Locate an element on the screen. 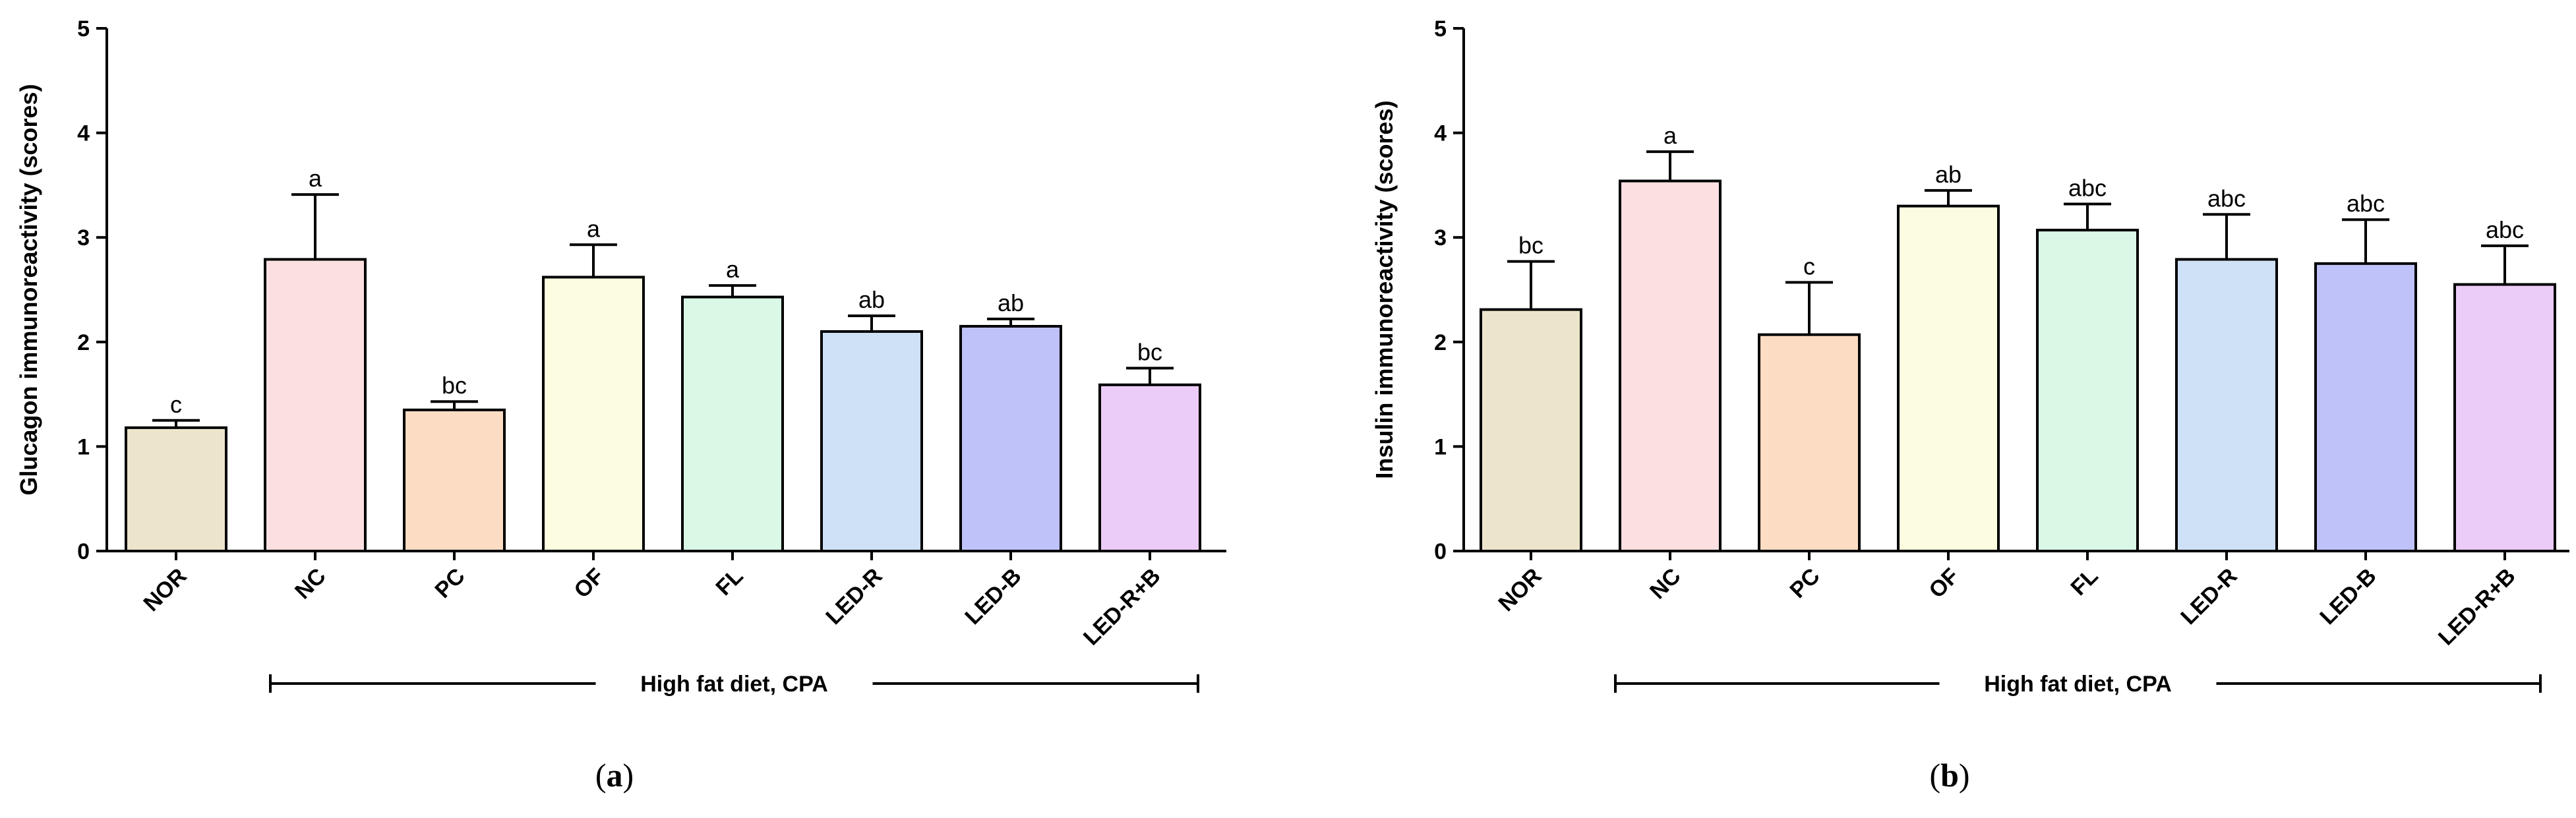  panel-label: (b) is located at coordinates (1949, 775).